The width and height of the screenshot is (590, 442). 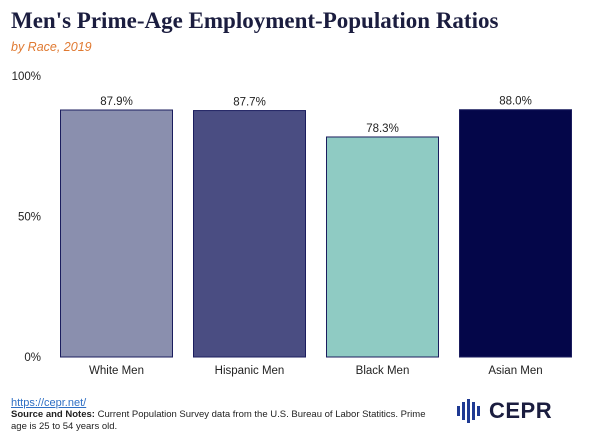 What do you see at coordinates (51, 47) in the screenshot?
I see `chart-subtitle: by Race, 2019` at bounding box center [51, 47].